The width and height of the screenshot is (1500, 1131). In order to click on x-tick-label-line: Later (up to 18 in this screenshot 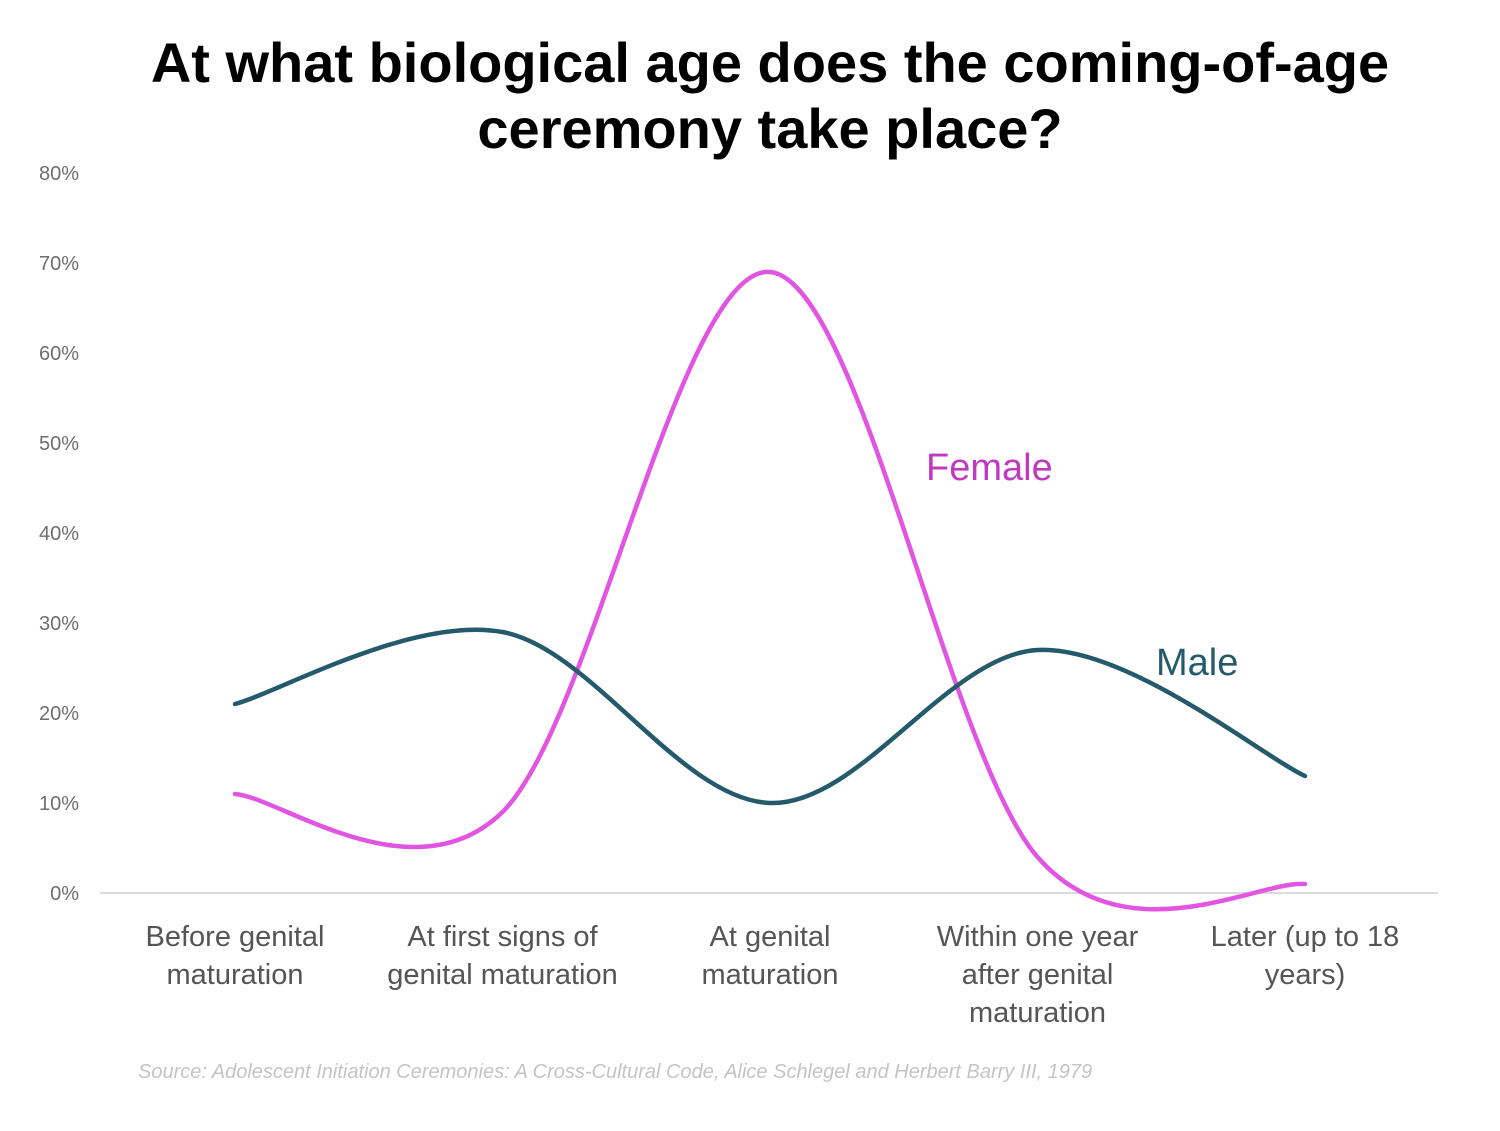, I will do `click(1305, 937)`.